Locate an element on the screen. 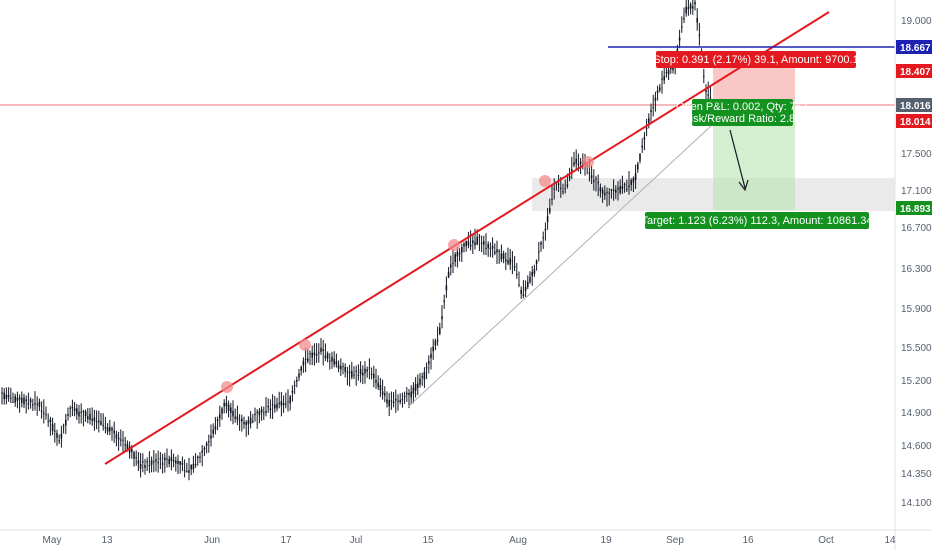 The image size is (932, 550). price-tag: 16.893 is located at coordinates (914, 208).